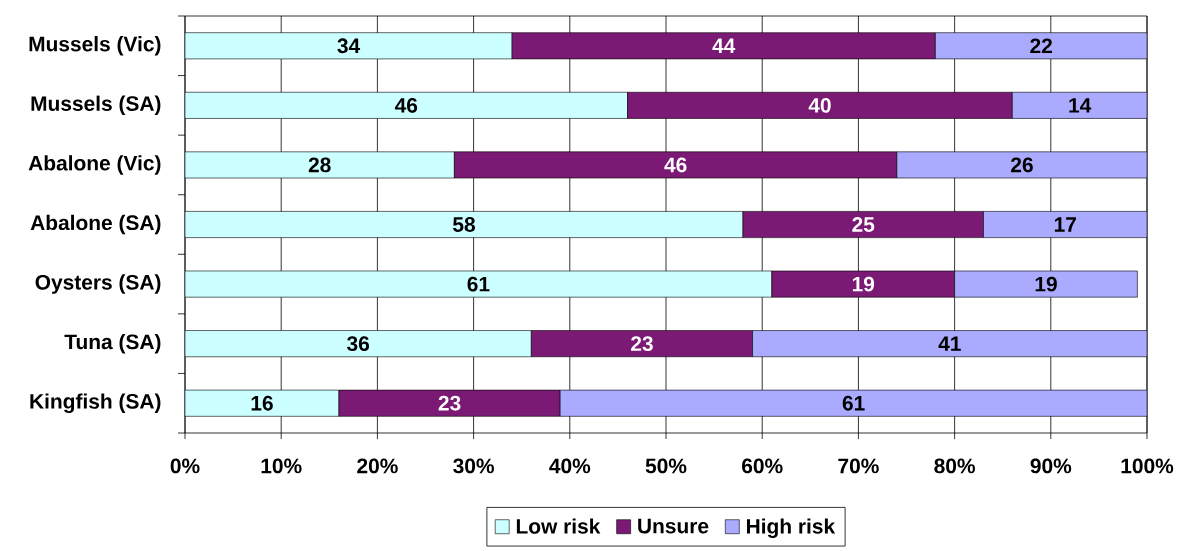 Image resolution: width=1184 pixels, height=551 pixels. What do you see at coordinates (95, 224) in the screenshot?
I see `y-tick-label: Abalone (SA)` at bounding box center [95, 224].